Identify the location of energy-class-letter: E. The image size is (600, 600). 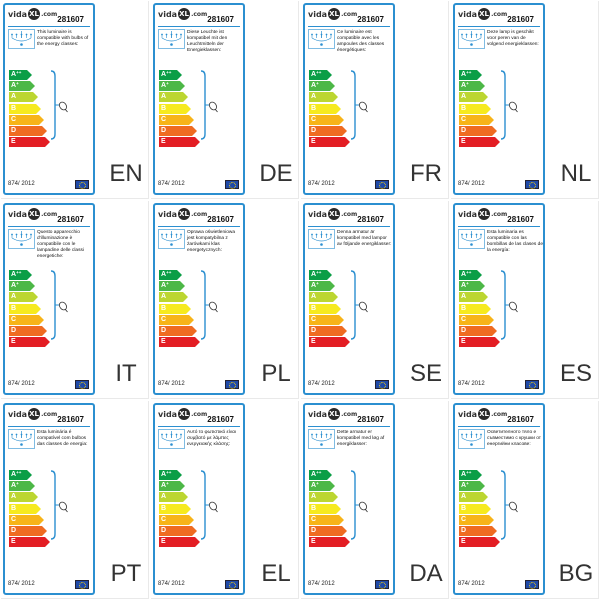
(13, 142).